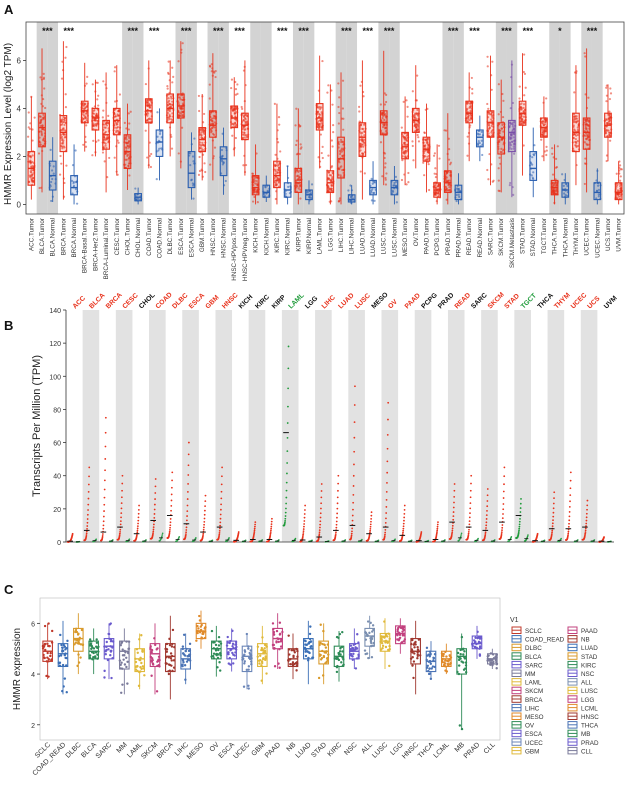 The height and width of the screenshot is (810, 630). What do you see at coordinates (292, 747) in the screenshot?
I see `x-tick-label: NB` at bounding box center [292, 747].